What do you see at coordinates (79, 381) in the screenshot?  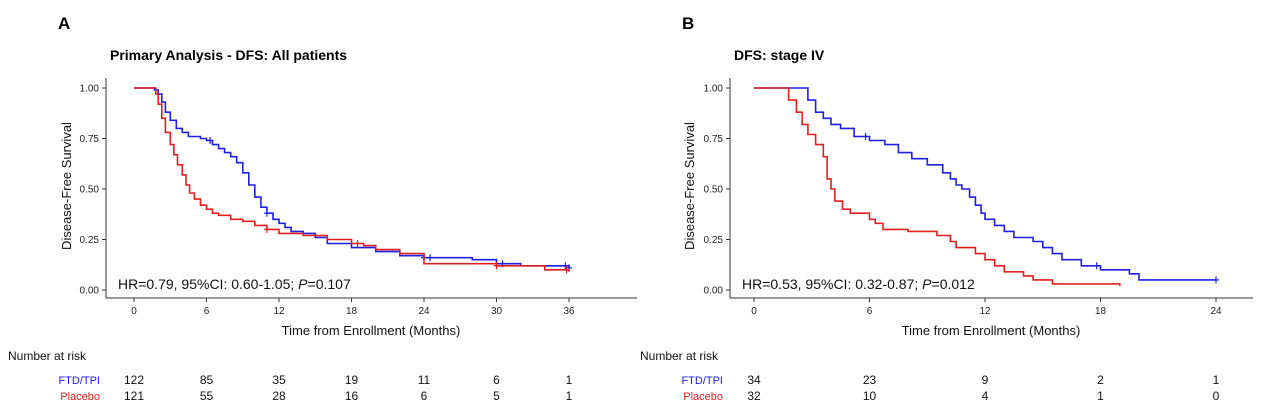 I see `risk-a-row-label: FTD/TPI` at bounding box center [79, 381].